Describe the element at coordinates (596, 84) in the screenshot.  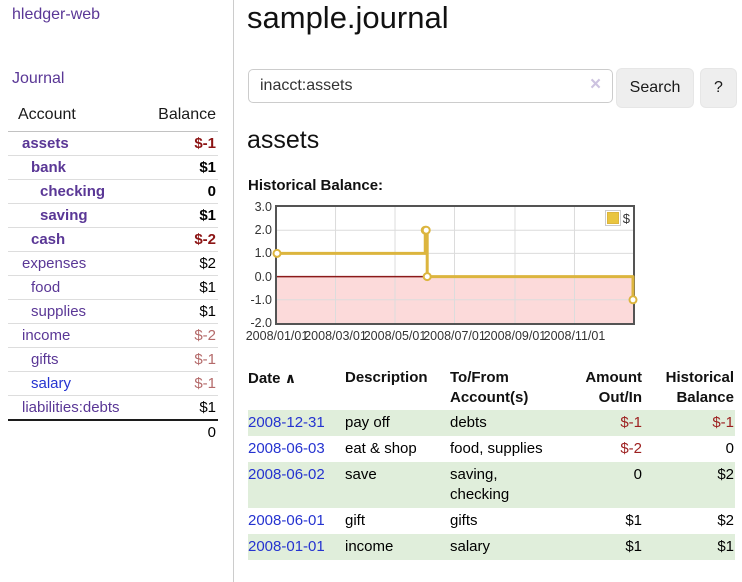
I see `clear-search-icon: ×` at that location.